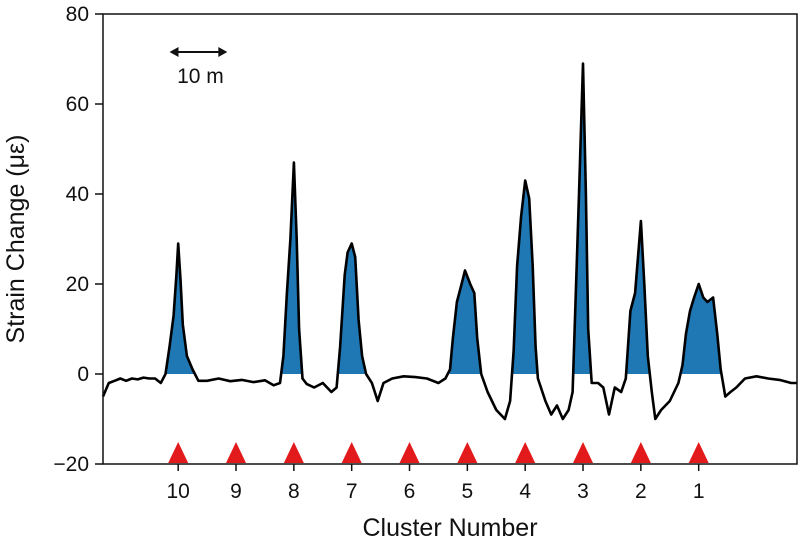 The width and height of the screenshot is (800, 545). I want to click on y-tick-label: 40, so click(77, 194).